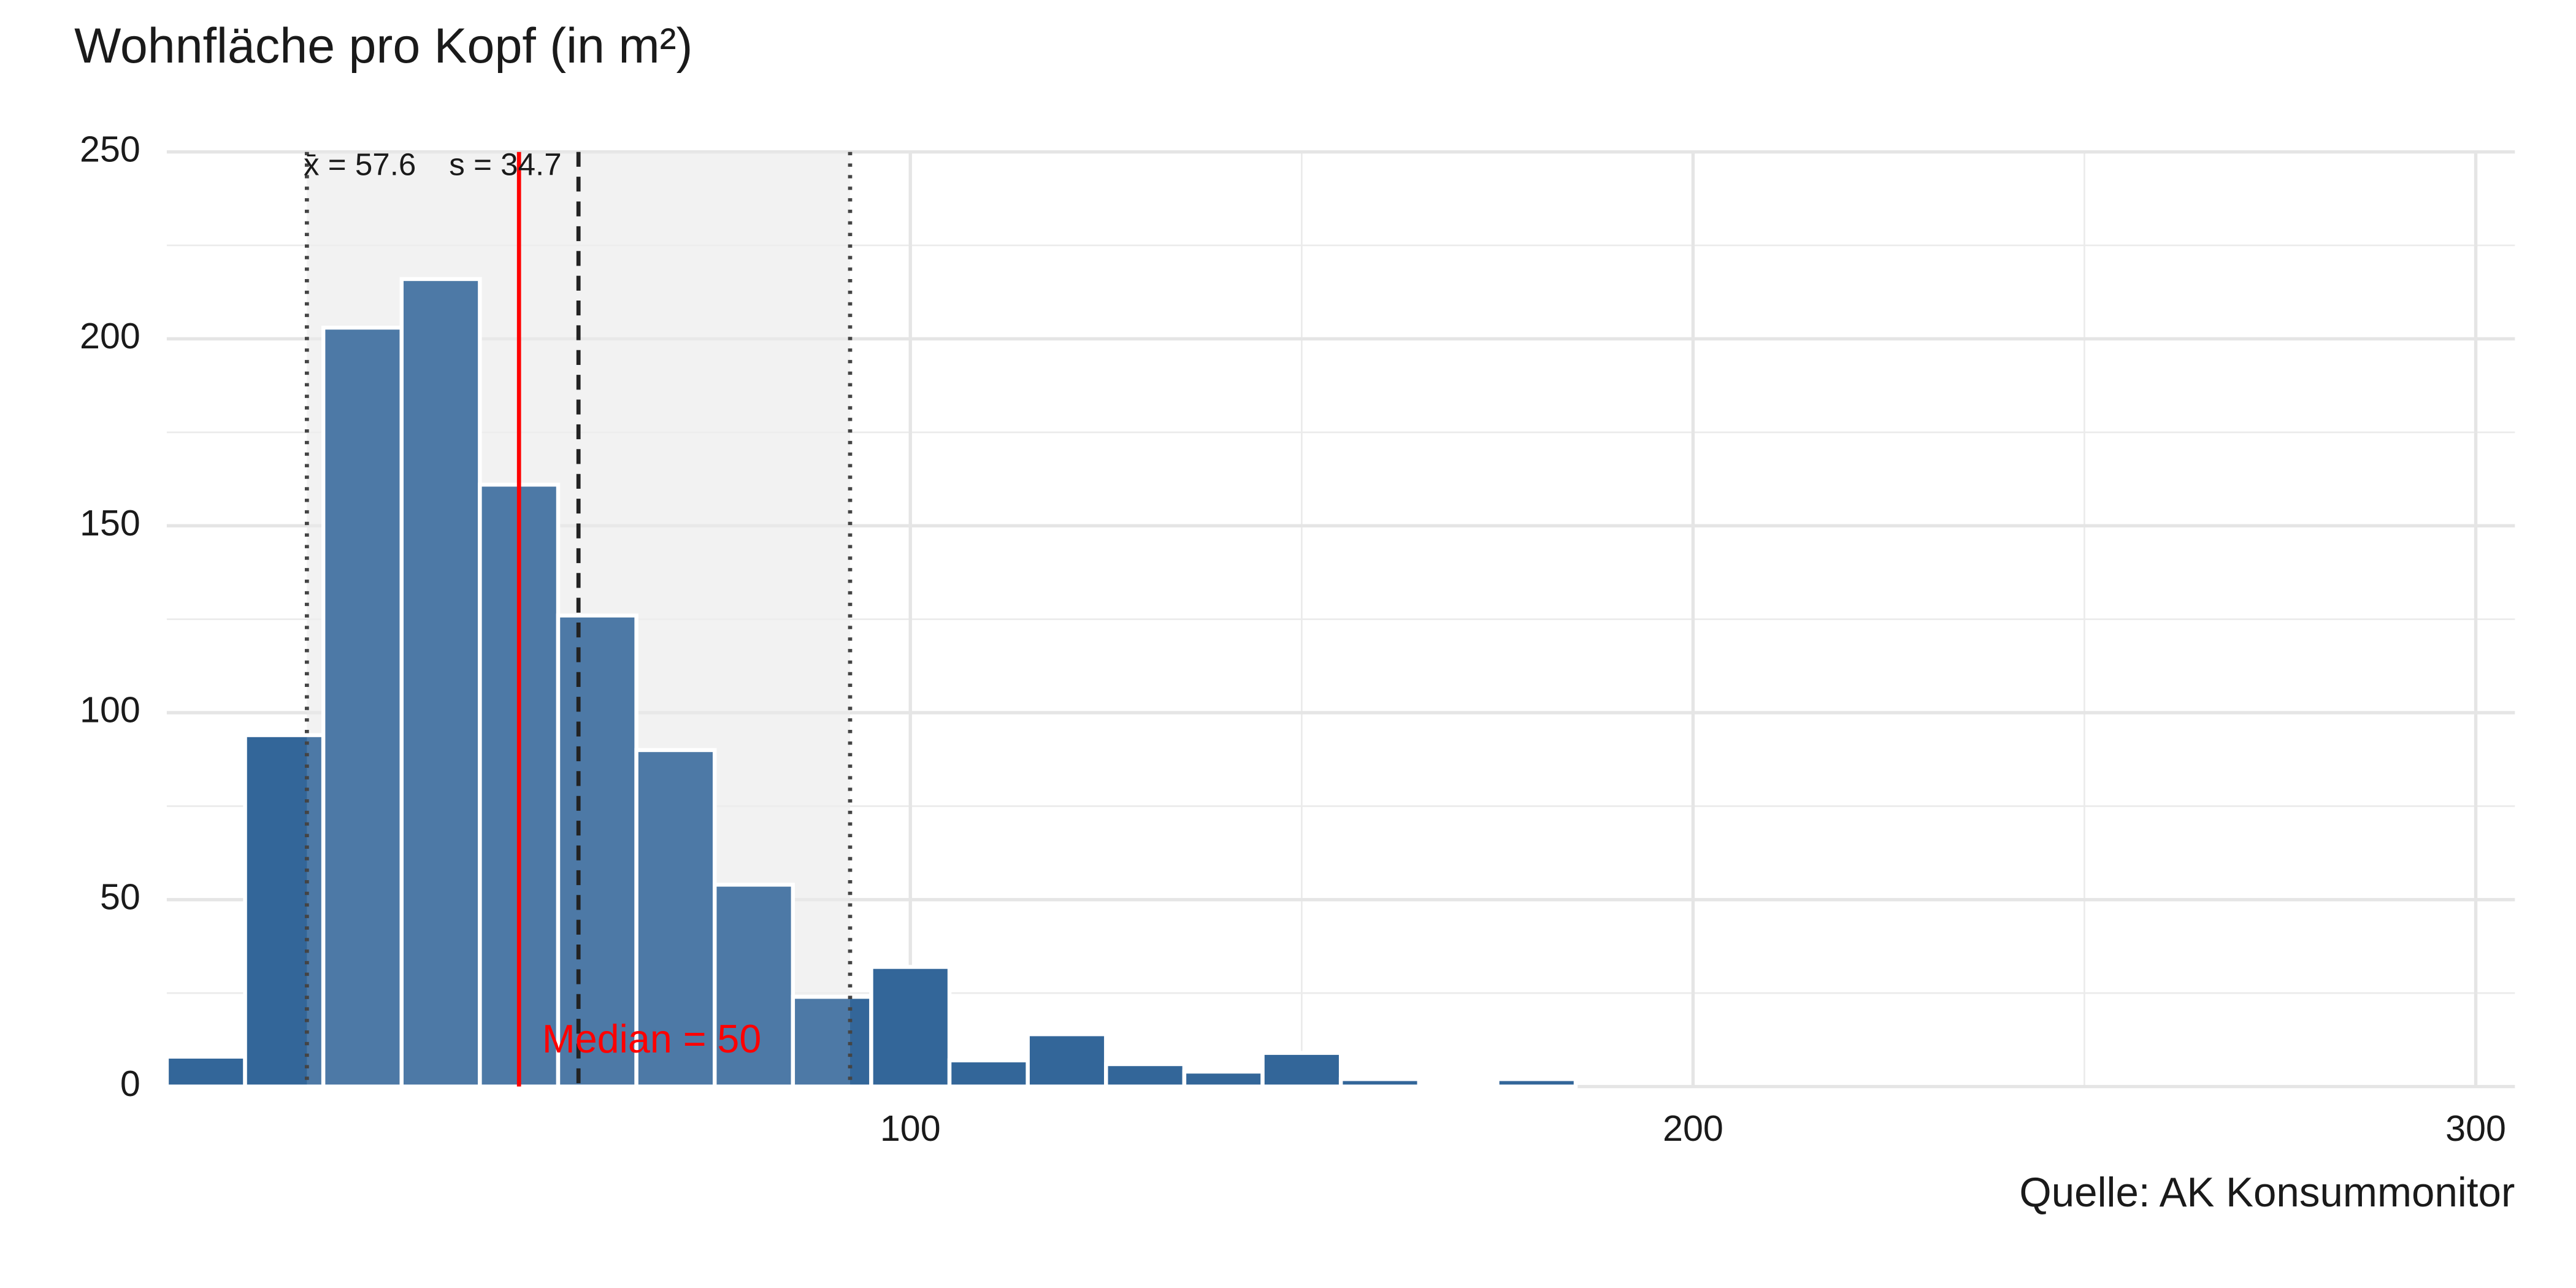 The image size is (2576, 1288). Describe the element at coordinates (110, 148) in the screenshot. I see `y-tick-label: 250` at that location.